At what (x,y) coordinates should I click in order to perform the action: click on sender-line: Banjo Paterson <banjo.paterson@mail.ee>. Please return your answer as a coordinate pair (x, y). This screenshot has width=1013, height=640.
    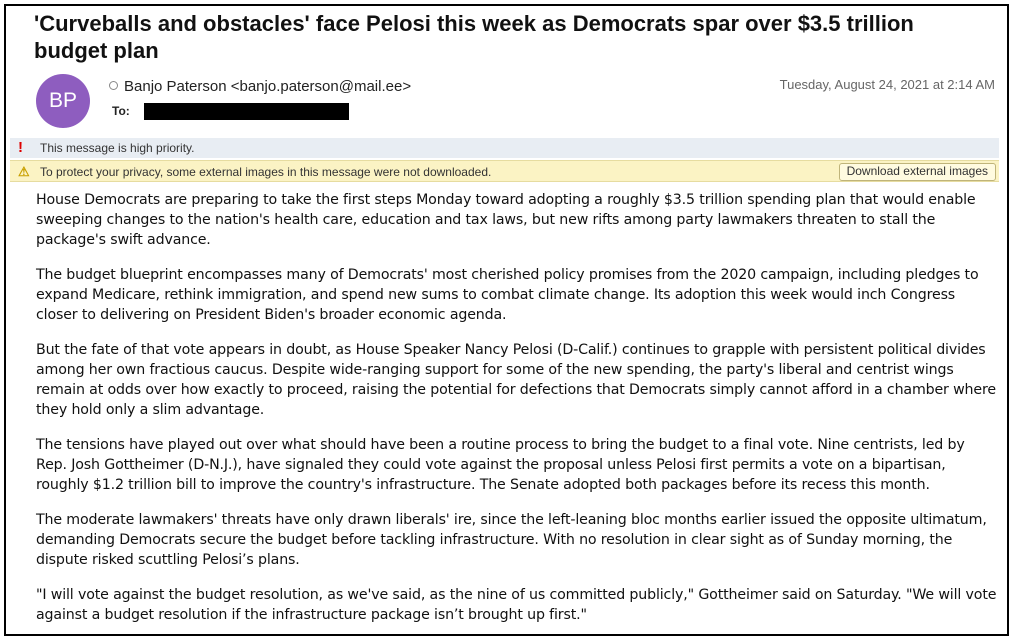
    Looking at the image, I should click on (260, 86).